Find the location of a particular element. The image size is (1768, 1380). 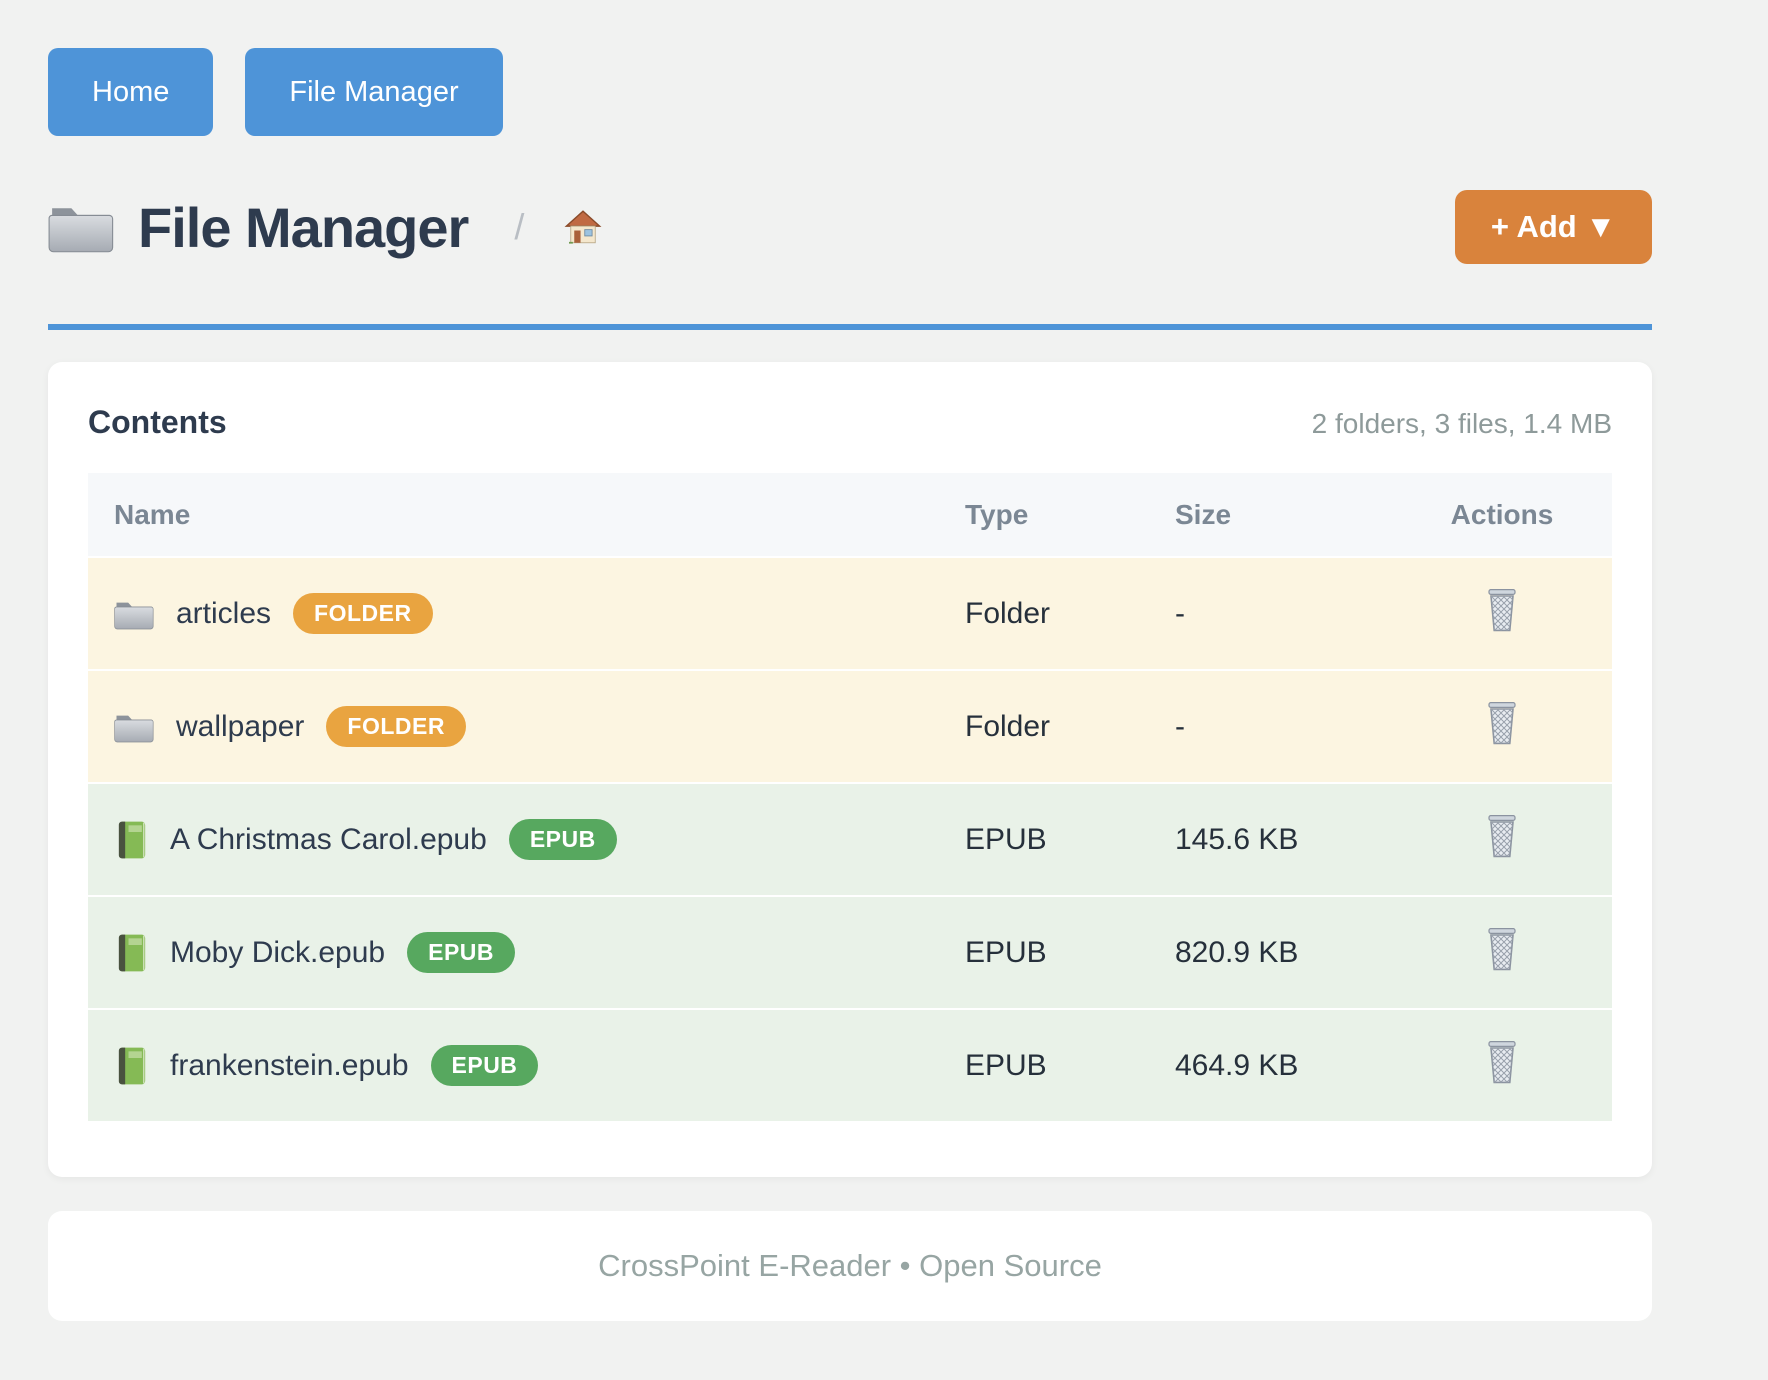

column-header-size: Size is located at coordinates (1283, 515).